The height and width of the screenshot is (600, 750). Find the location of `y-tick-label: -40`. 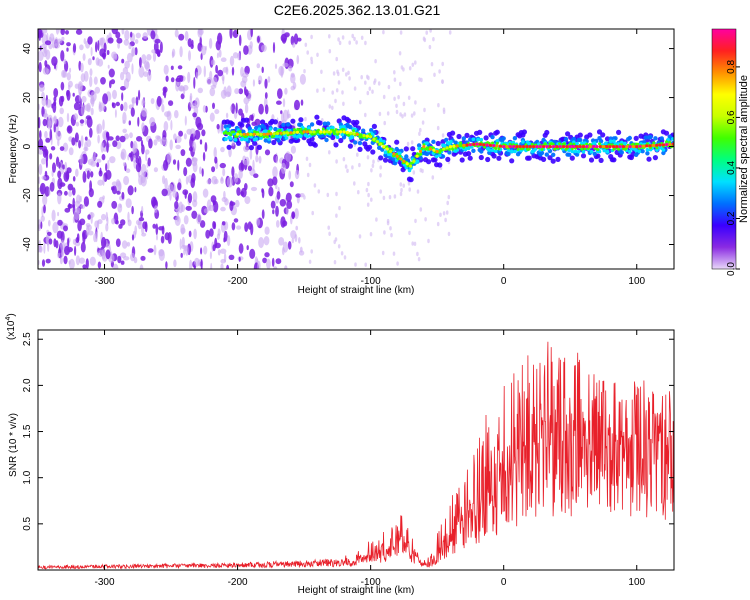

y-tick-label: -40 is located at coordinates (27, 244).